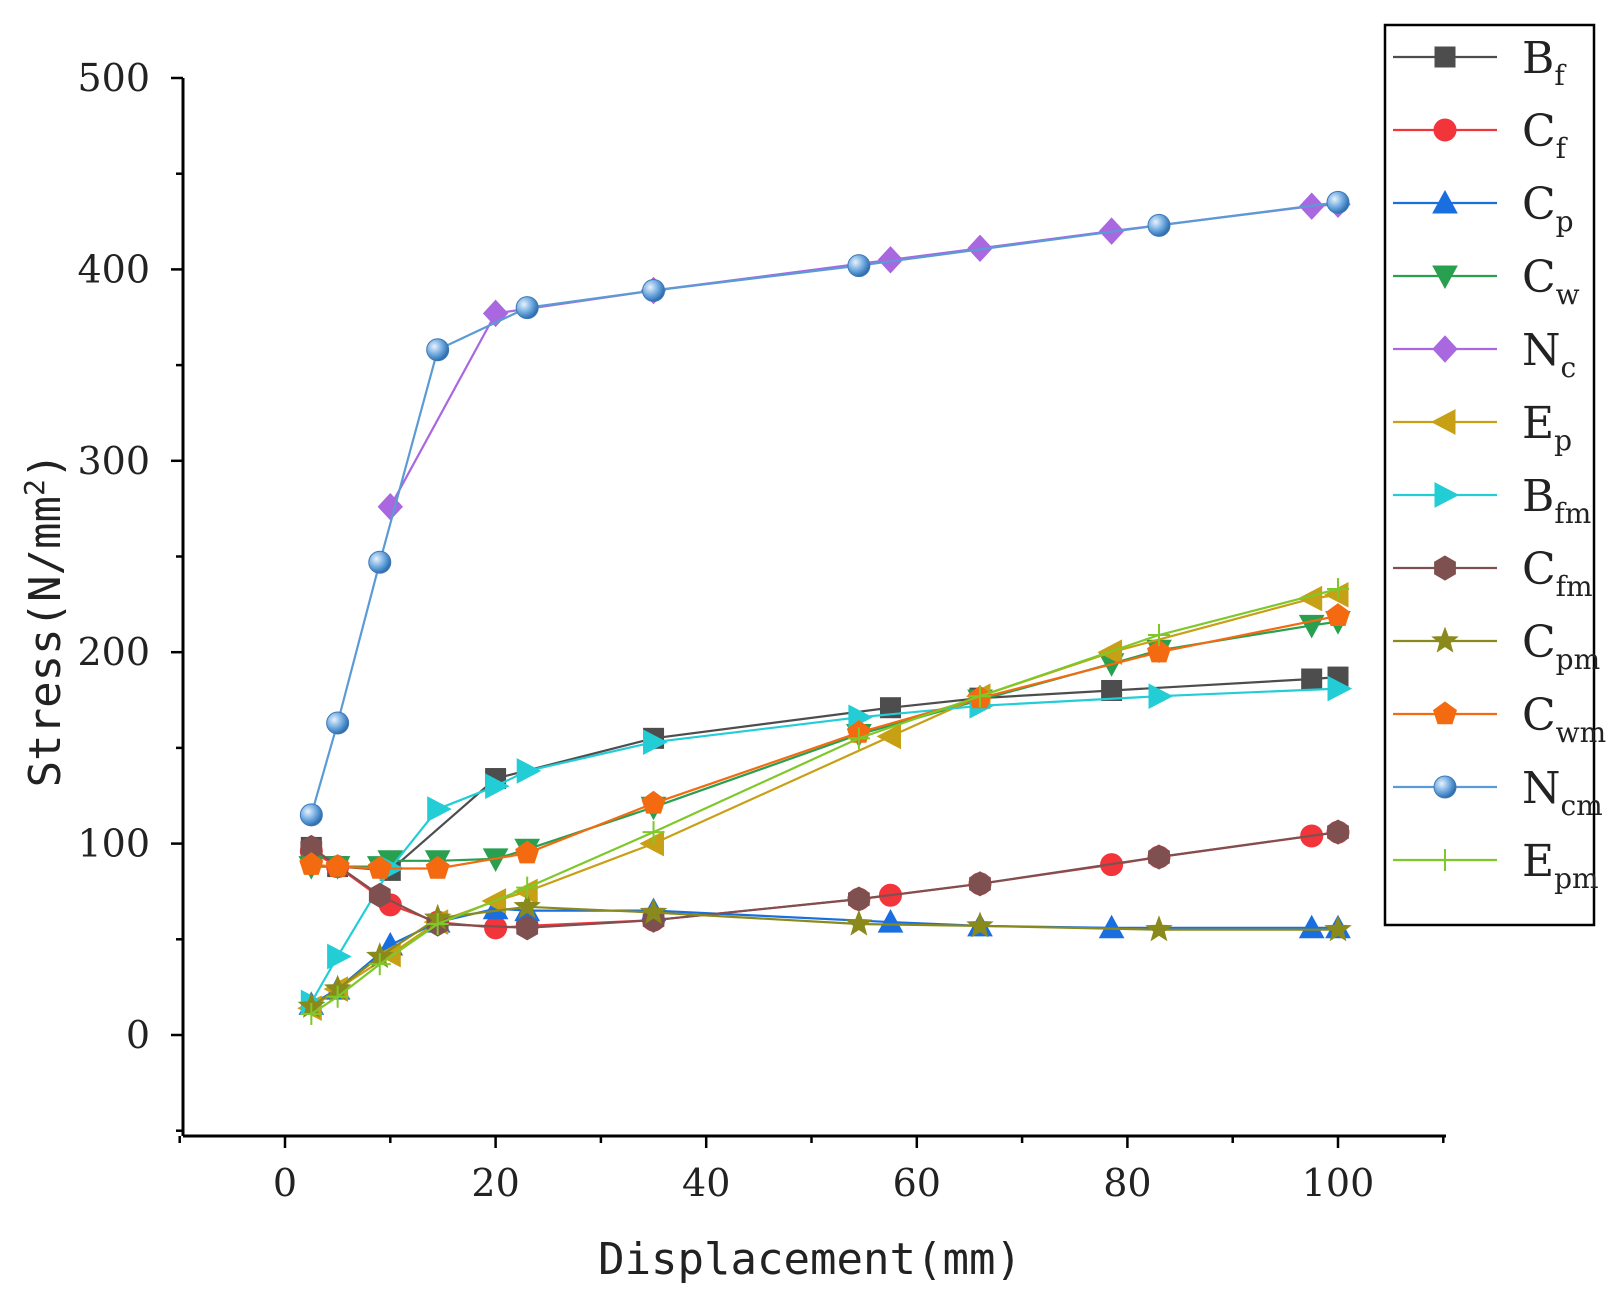  What do you see at coordinates (138, 1035) in the screenshot?
I see `y-tick-label: 0` at bounding box center [138, 1035].